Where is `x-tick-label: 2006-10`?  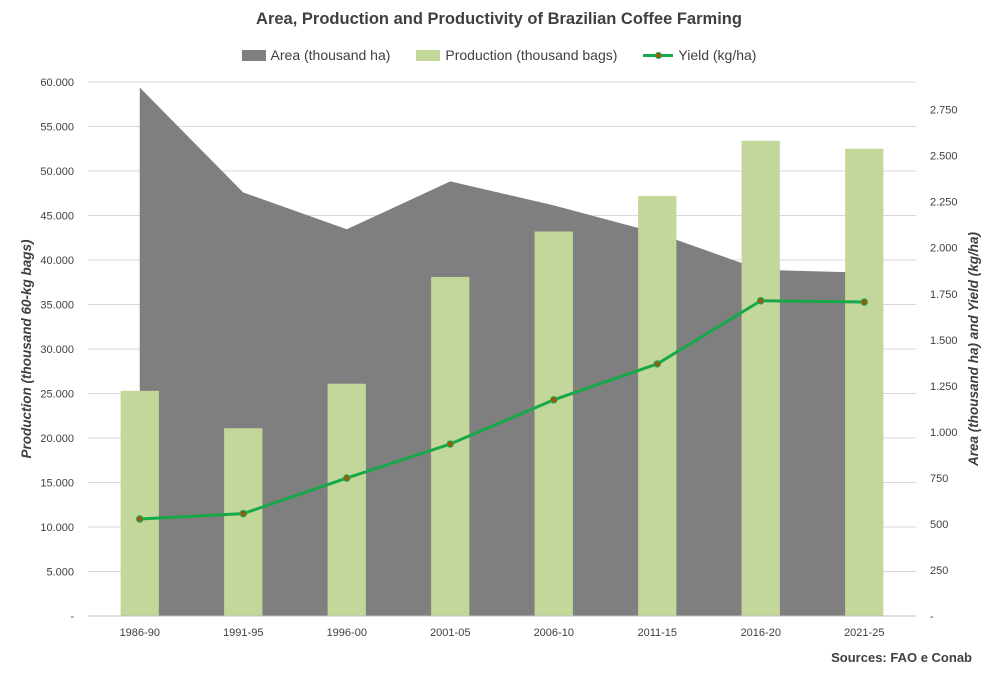
x-tick-label: 2006-10 is located at coordinates (554, 633).